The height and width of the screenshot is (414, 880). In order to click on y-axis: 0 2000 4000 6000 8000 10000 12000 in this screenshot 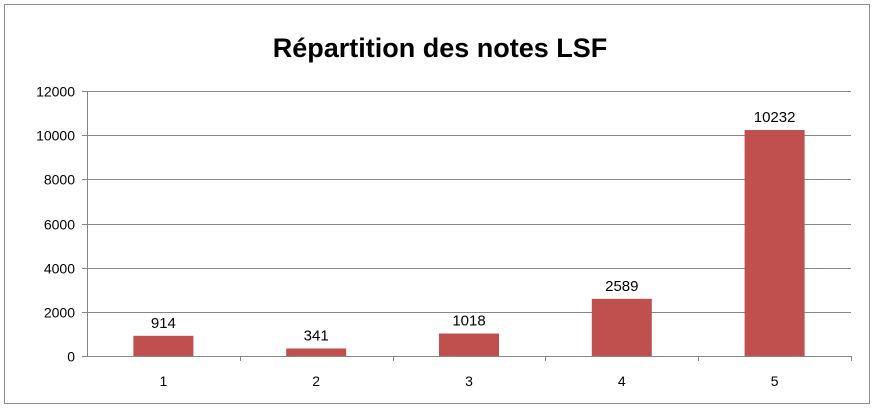, I will do `click(62, 224)`.